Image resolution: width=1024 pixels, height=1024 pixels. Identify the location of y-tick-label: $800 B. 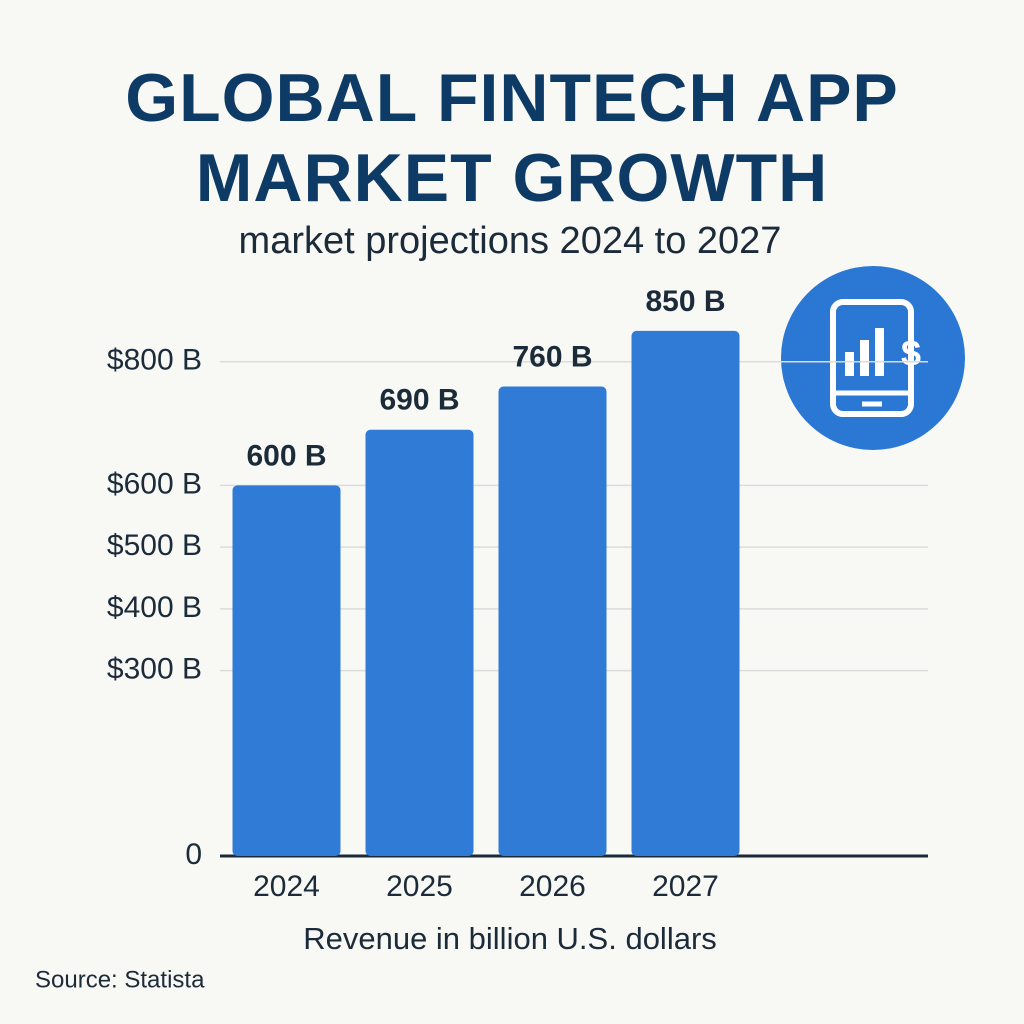
(154, 360).